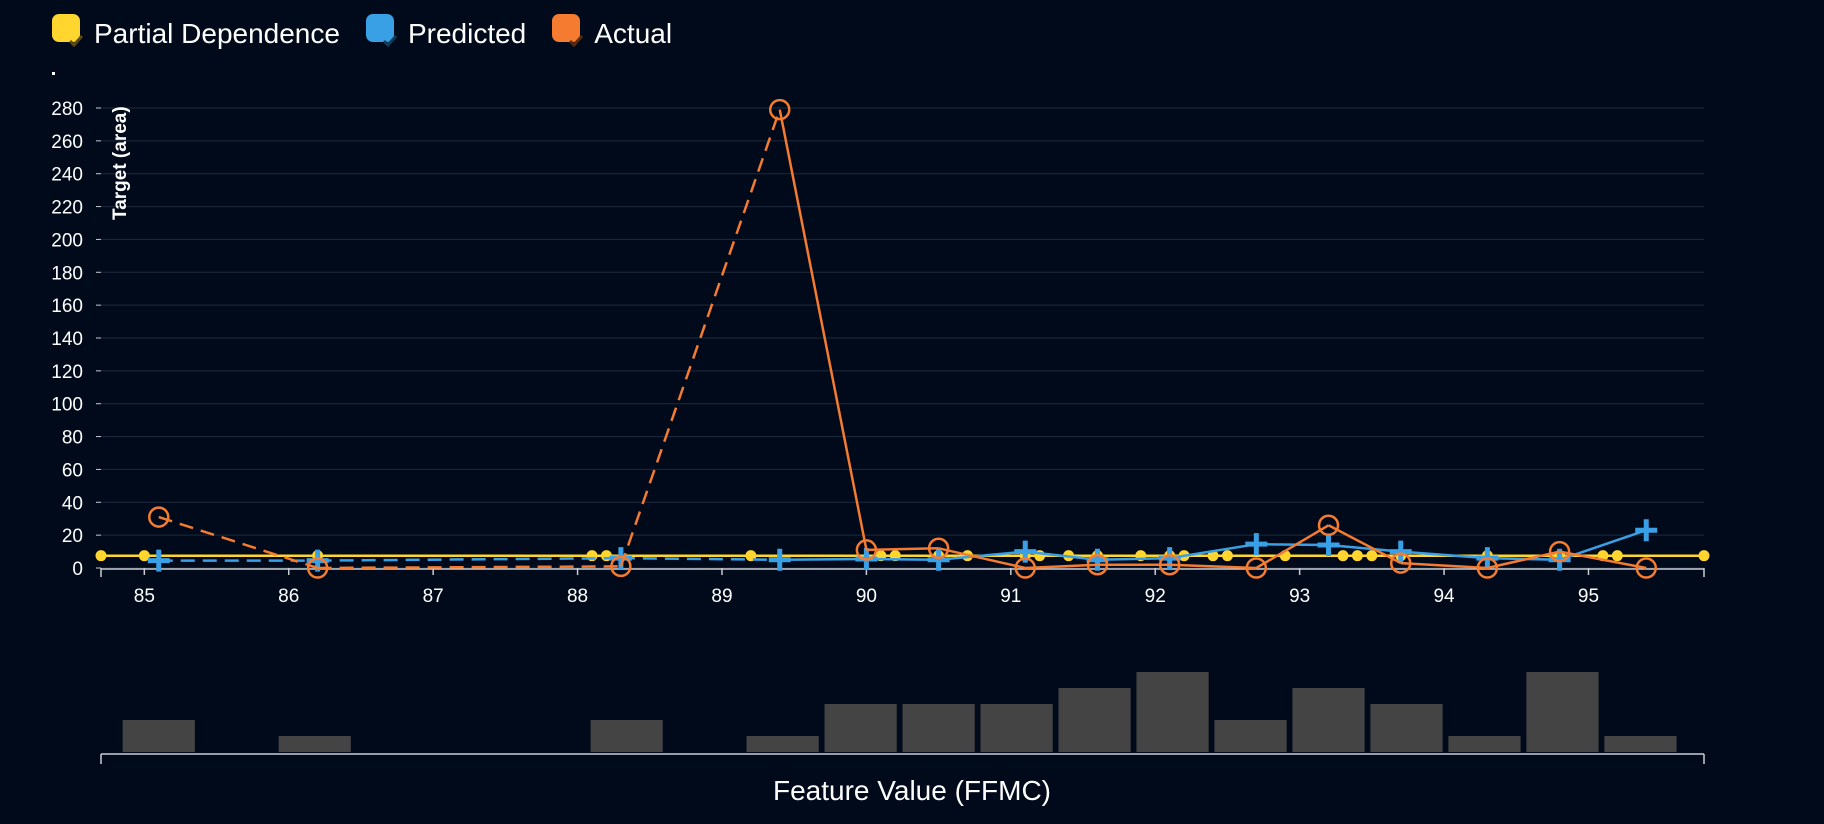 This screenshot has height=824, width=1824. I want to click on y-axis-label: Target (area), so click(120, 163).